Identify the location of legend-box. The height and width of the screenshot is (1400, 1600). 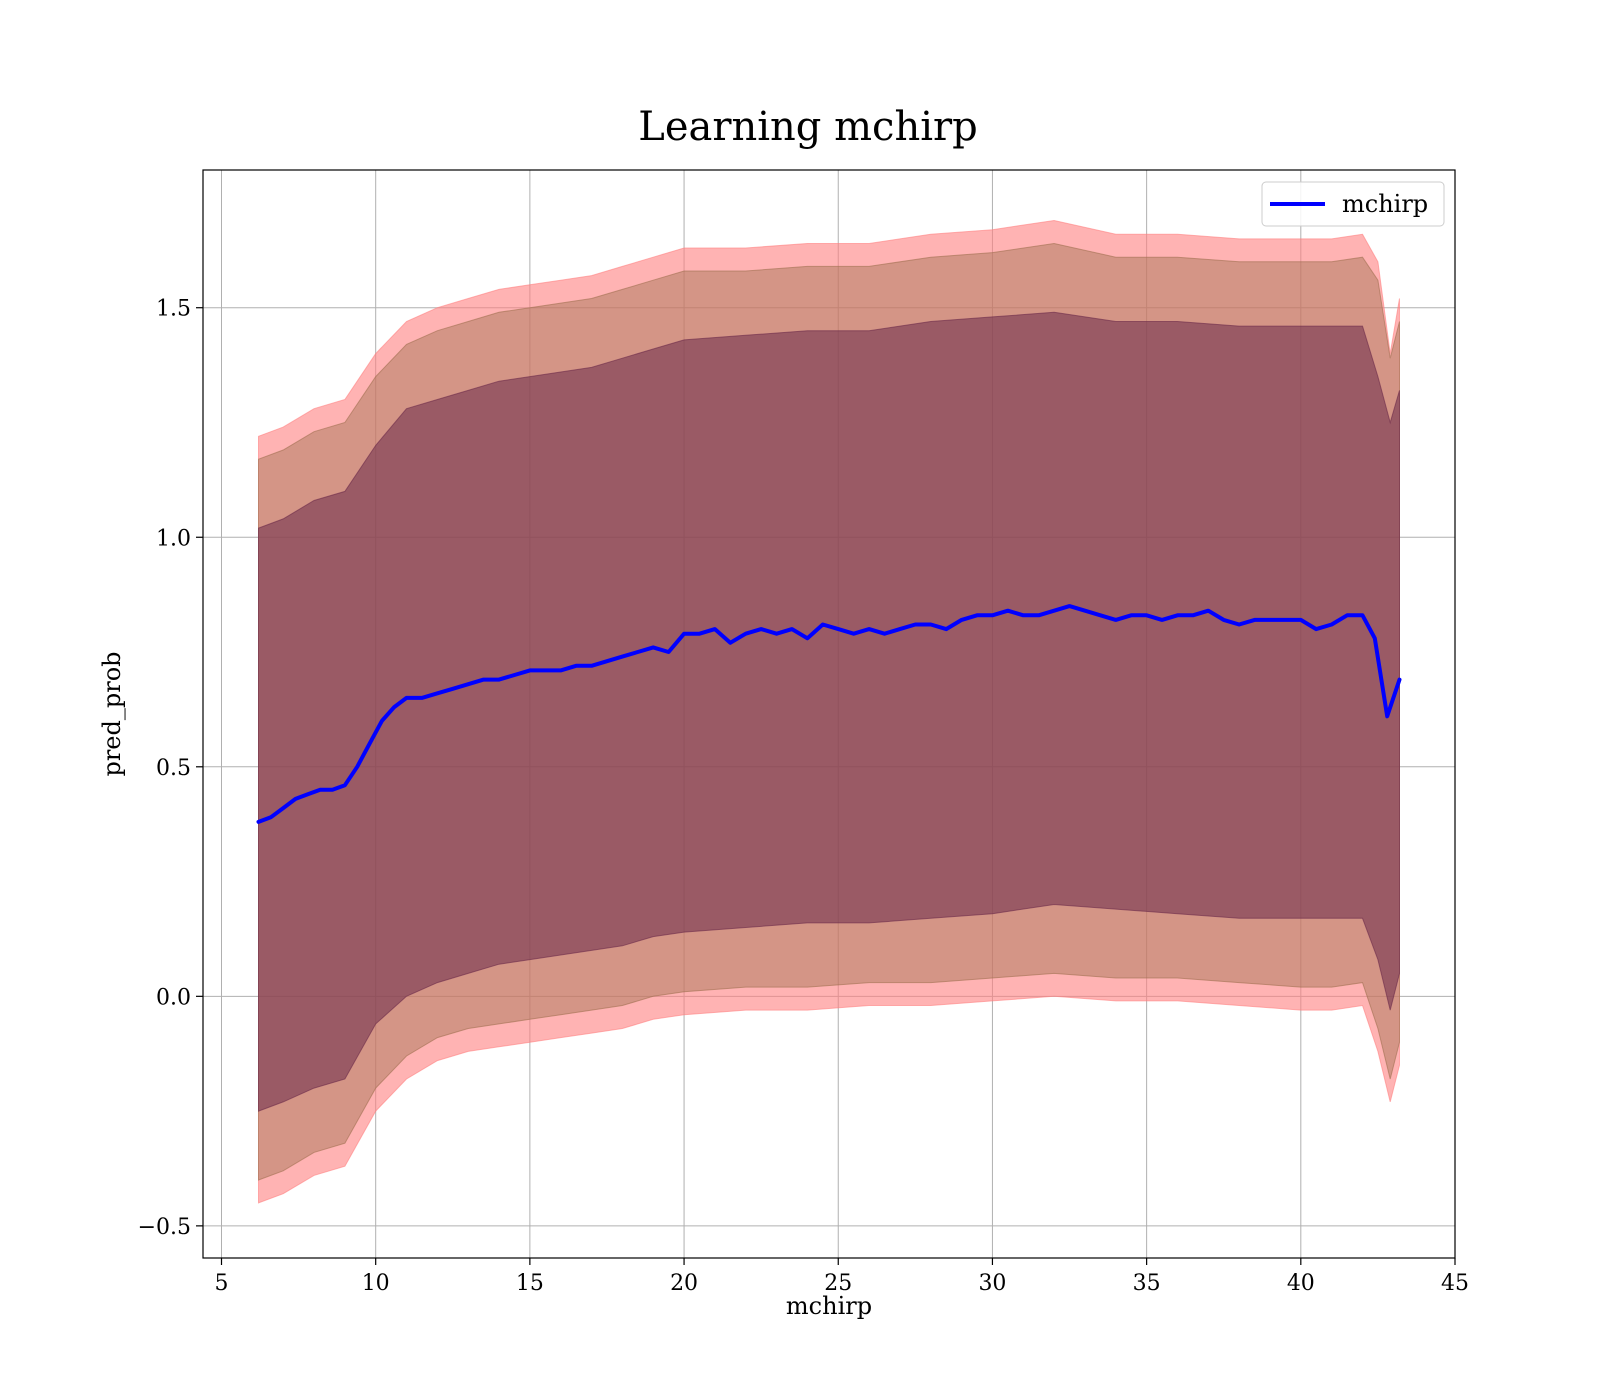
(1353, 204).